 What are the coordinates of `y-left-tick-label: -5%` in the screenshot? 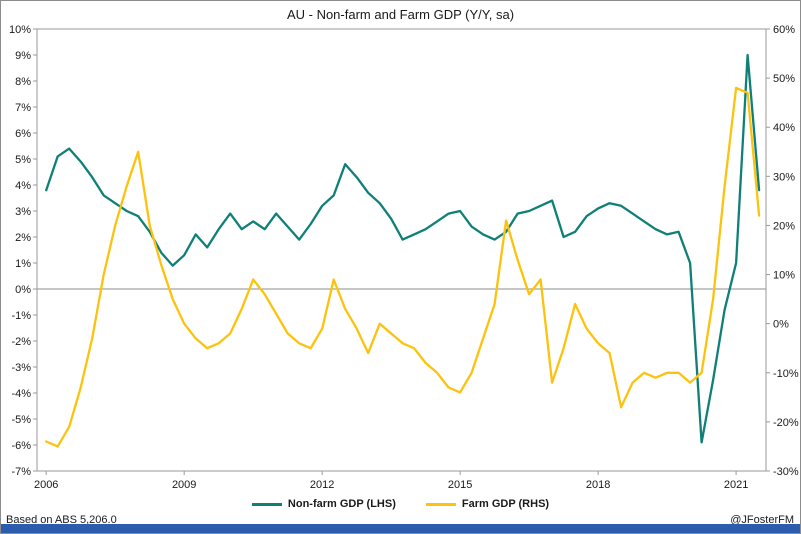 It's located at (21, 420).